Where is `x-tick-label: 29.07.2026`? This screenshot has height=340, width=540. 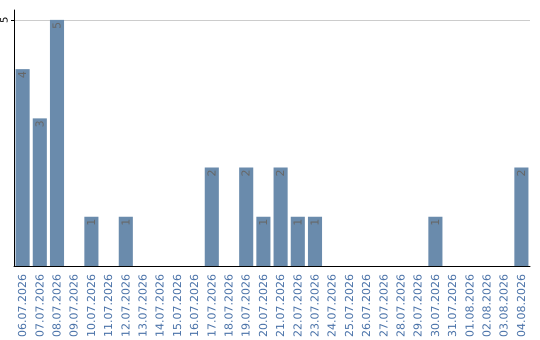
x-tick-label: 29.07.2026 is located at coordinates (418, 306).